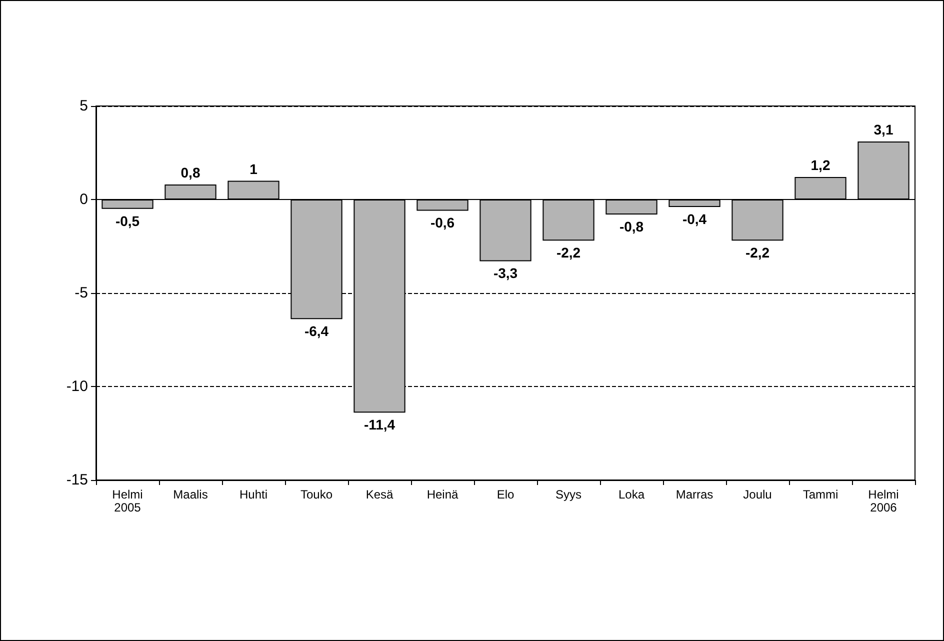 This screenshot has height=641, width=944. What do you see at coordinates (631, 495) in the screenshot?
I see `x-tick-label: Loka` at bounding box center [631, 495].